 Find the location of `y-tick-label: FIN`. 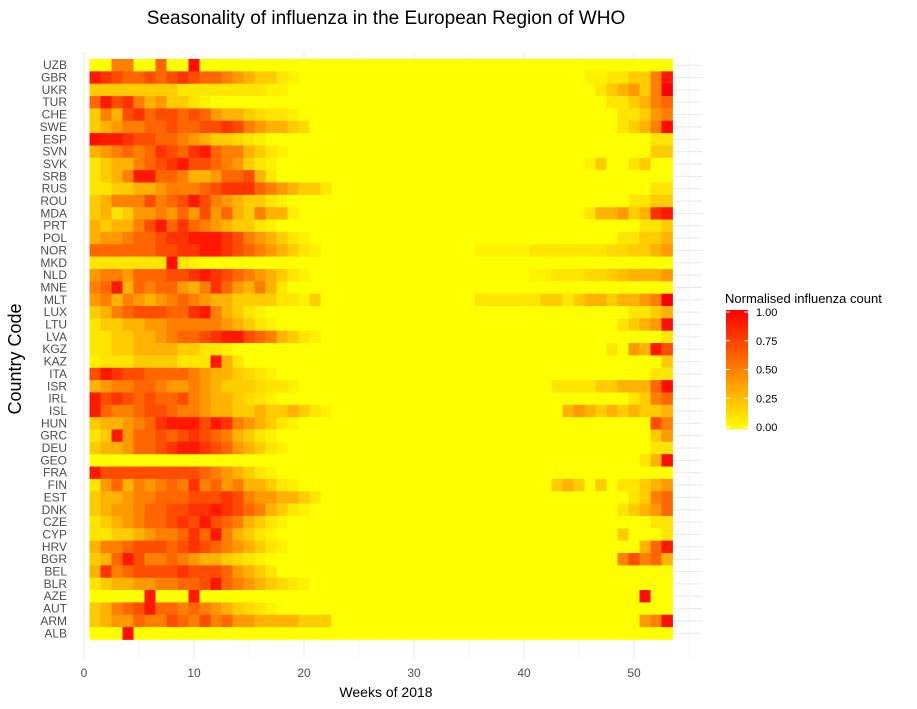

y-tick-label: FIN is located at coordinates (57, 485).